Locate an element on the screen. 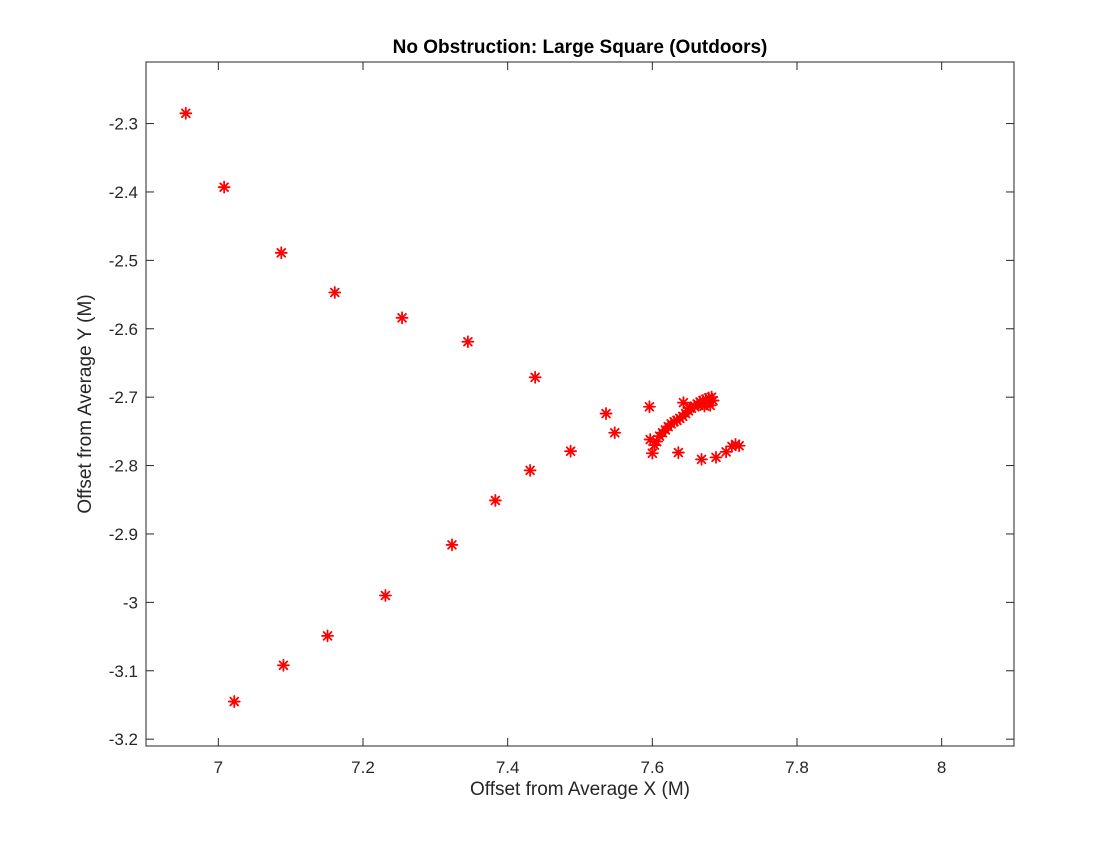 The height and width of the screenshot is (845, 1120). y-tick-label: -2.8 is located at coordinates (123, 466).